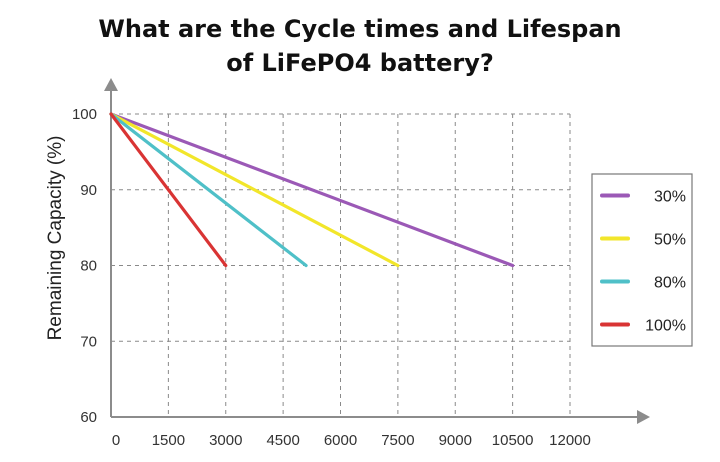 This screenshot has width=720, height=462. I want to click on y-tick-label-80: 80, so click(88, 266).